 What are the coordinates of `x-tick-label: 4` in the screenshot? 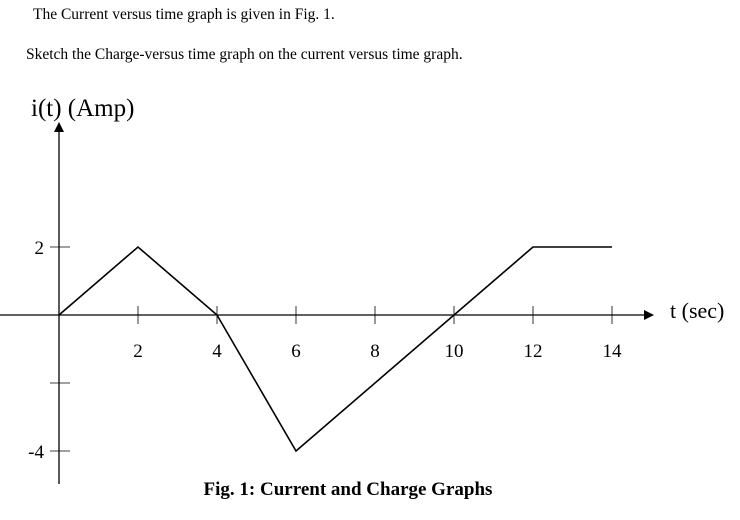 It's located at (217, 351).